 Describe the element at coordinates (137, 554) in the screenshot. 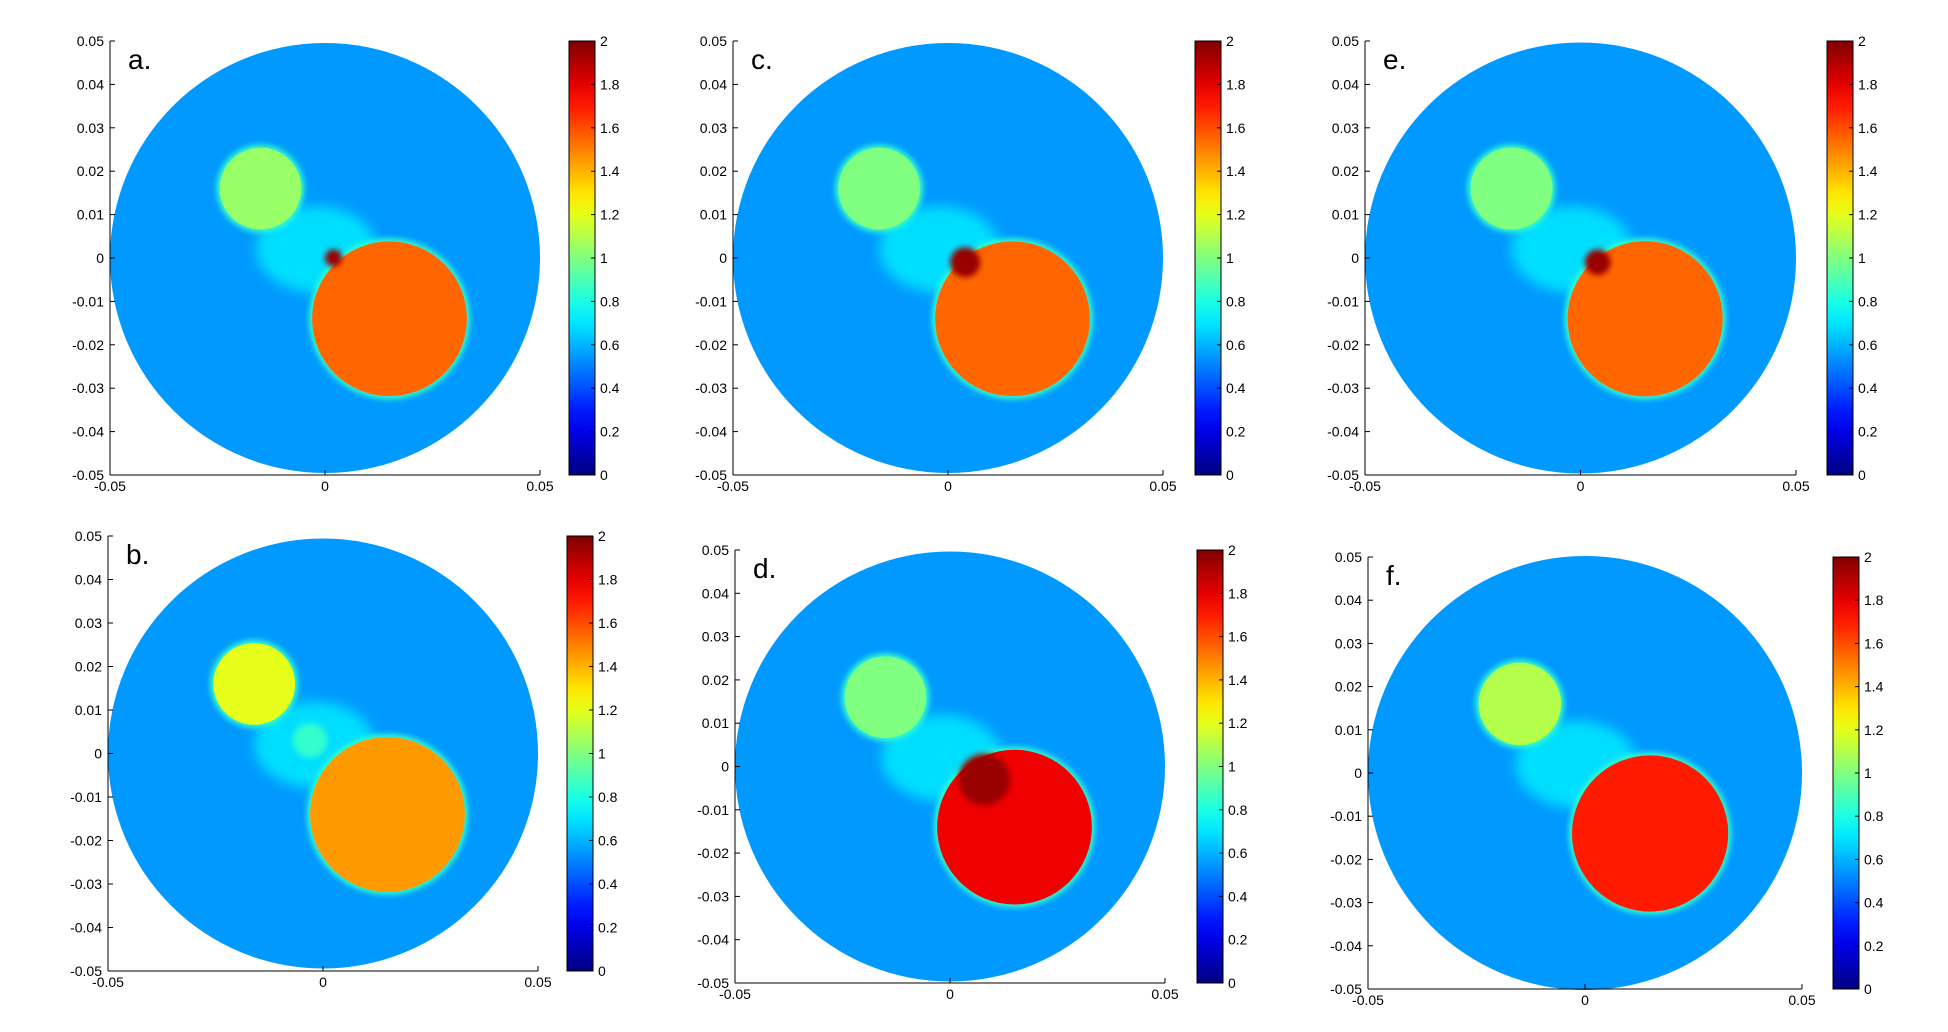

I see `panel-label: b.` at that location.